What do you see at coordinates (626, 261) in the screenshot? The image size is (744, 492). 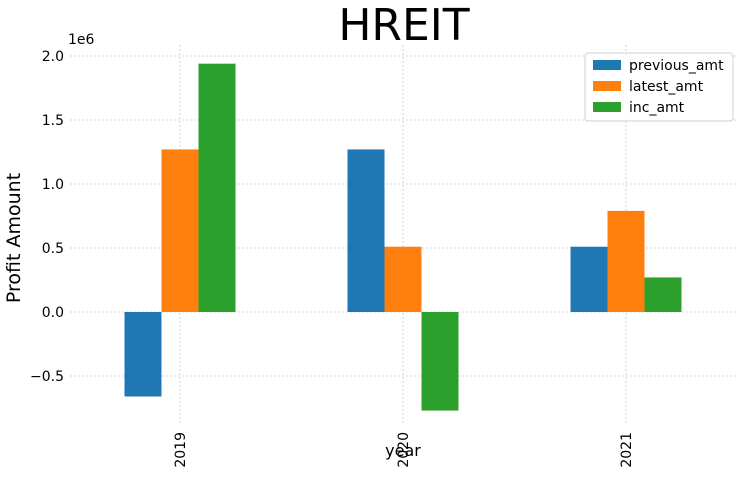 I see `bar-latest_amt-2021` at bounding box center [626, 261].